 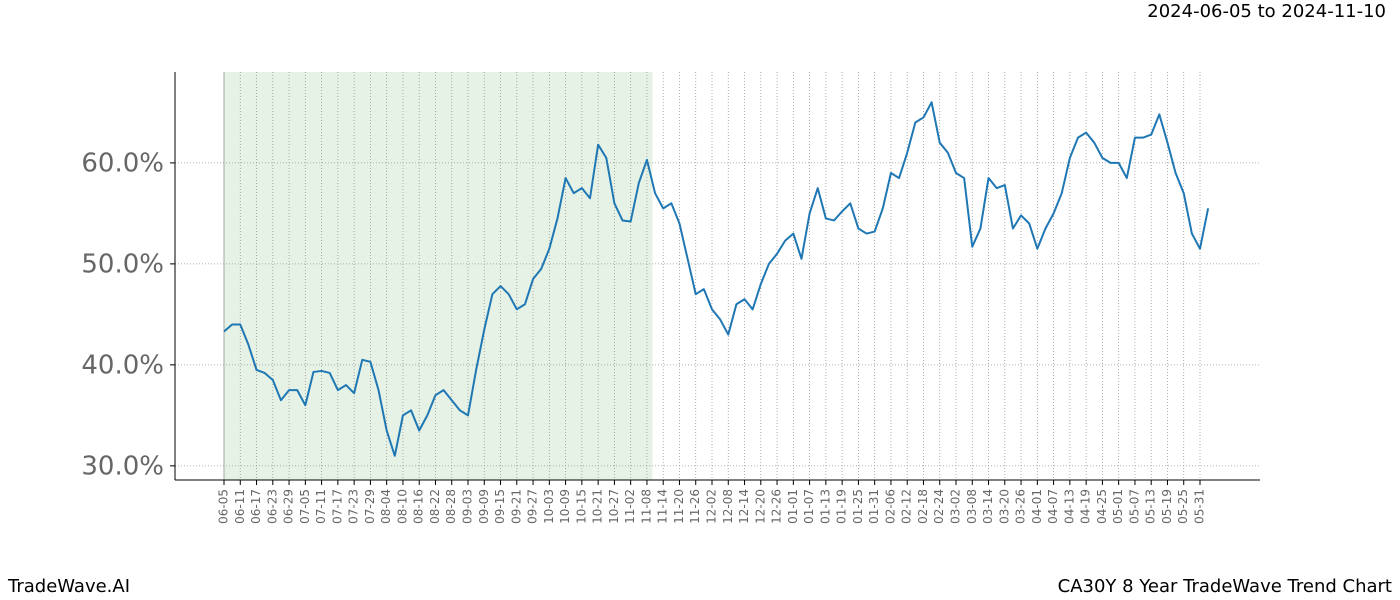 What do you see at coordinates (1200, 506) in the screenshot?
I see `x-tick-label: 05-31` at bounding box center [1200, 506].